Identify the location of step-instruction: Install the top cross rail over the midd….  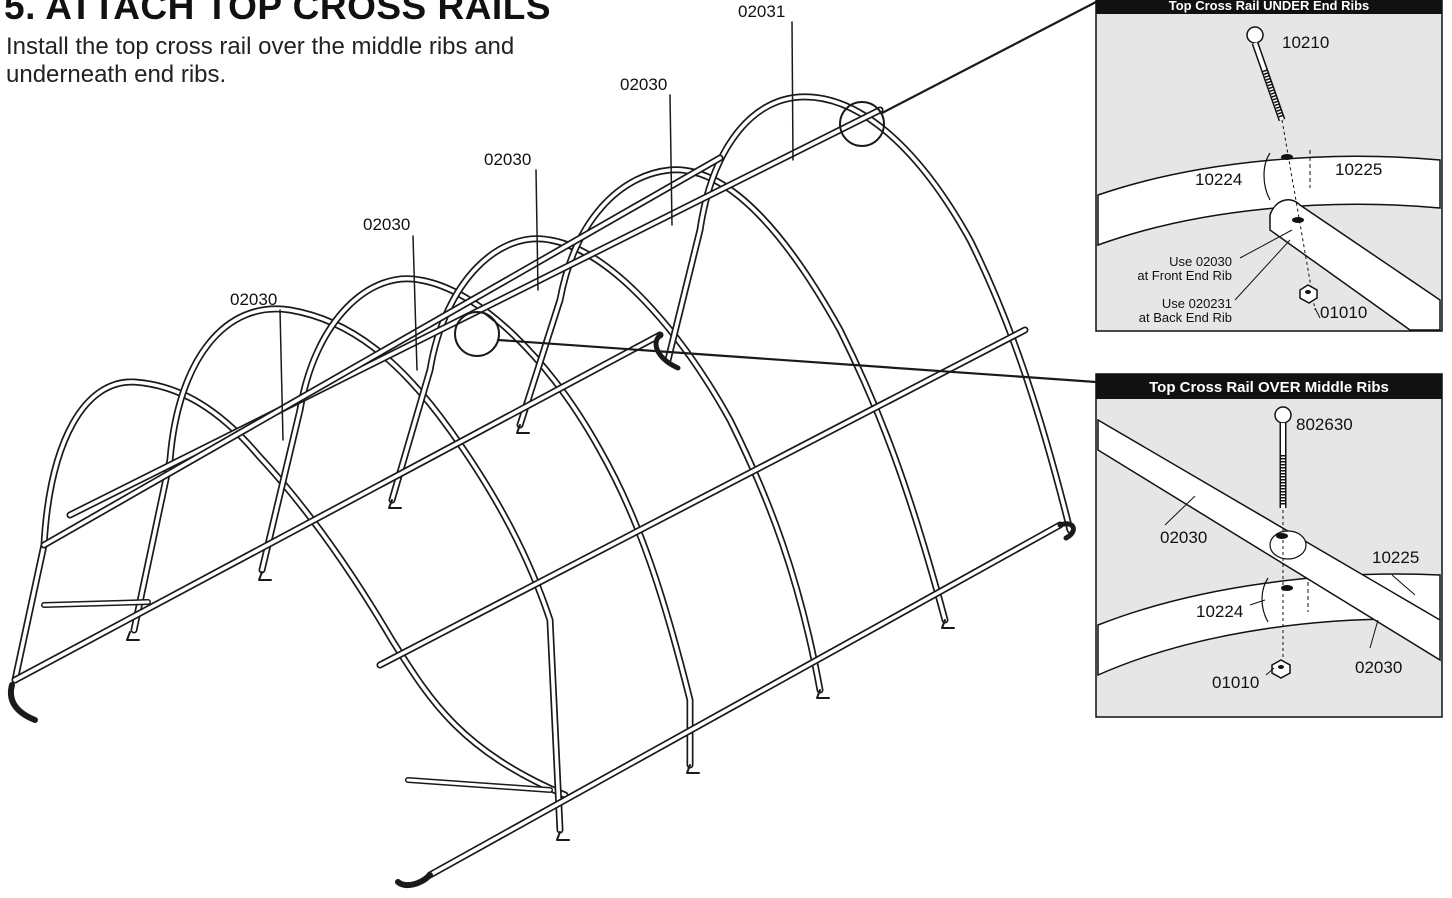
(260, 60).